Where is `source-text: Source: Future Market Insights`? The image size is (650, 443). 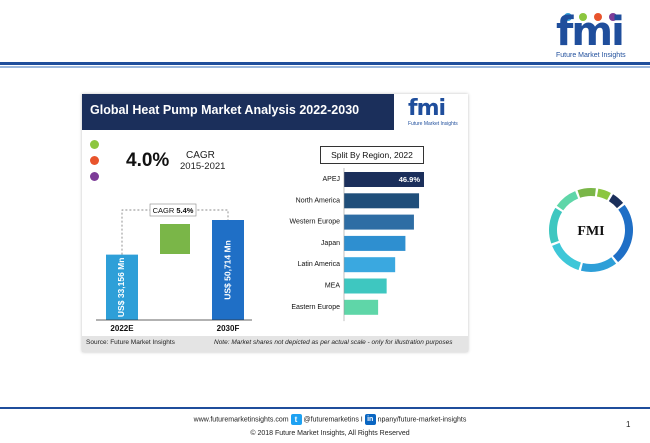
source-text: Source: Future Market Insights is located at coordinates (130, 342).